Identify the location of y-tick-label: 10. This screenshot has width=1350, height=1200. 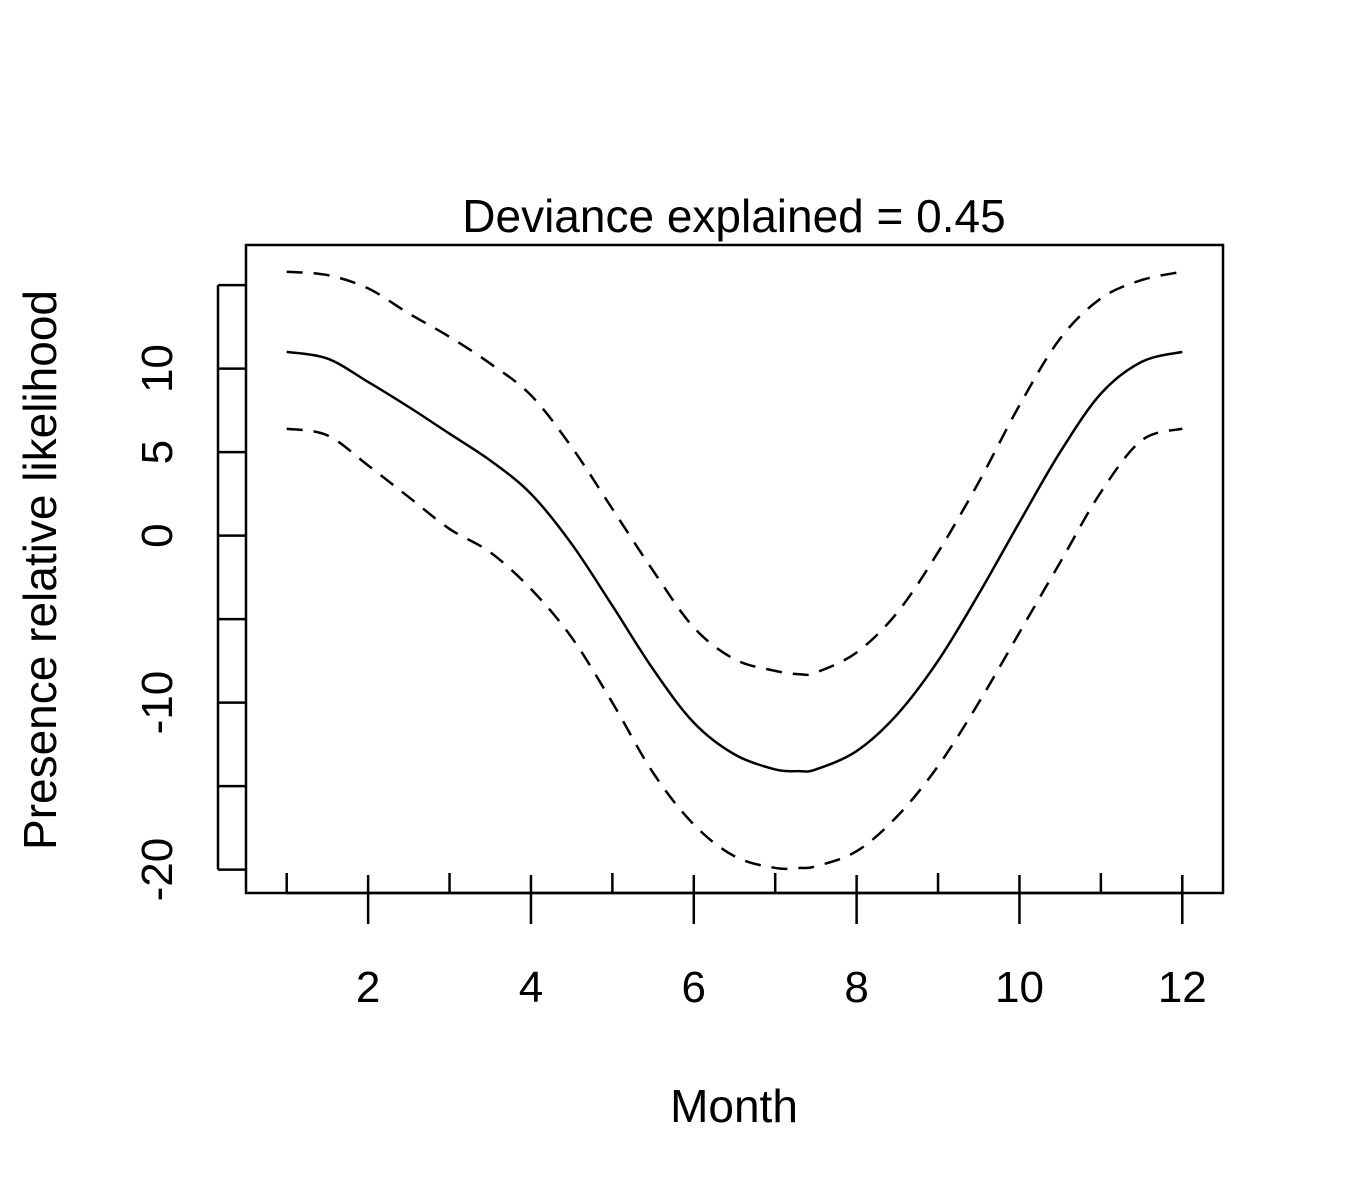
(157, 368).